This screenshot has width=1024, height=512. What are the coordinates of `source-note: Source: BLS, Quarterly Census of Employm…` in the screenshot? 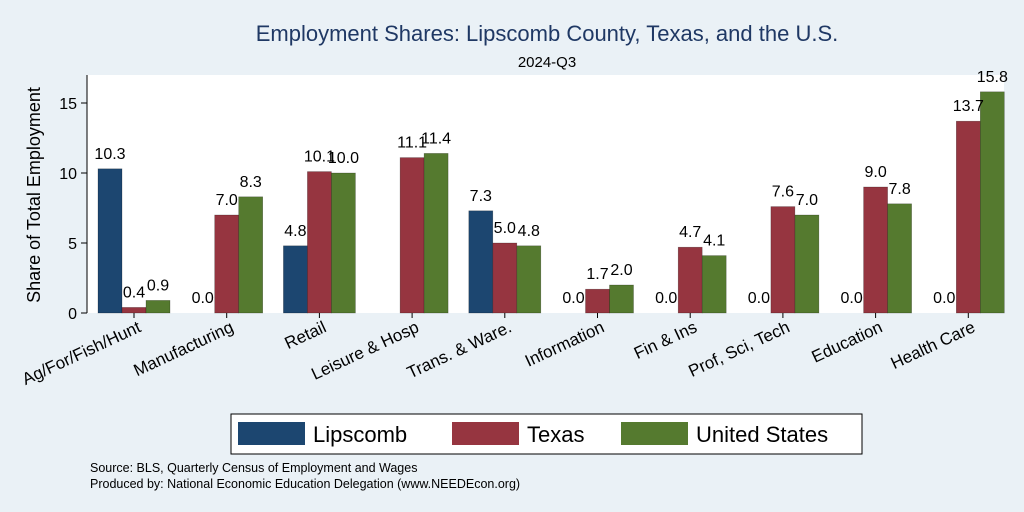 It's located at (253, 468).